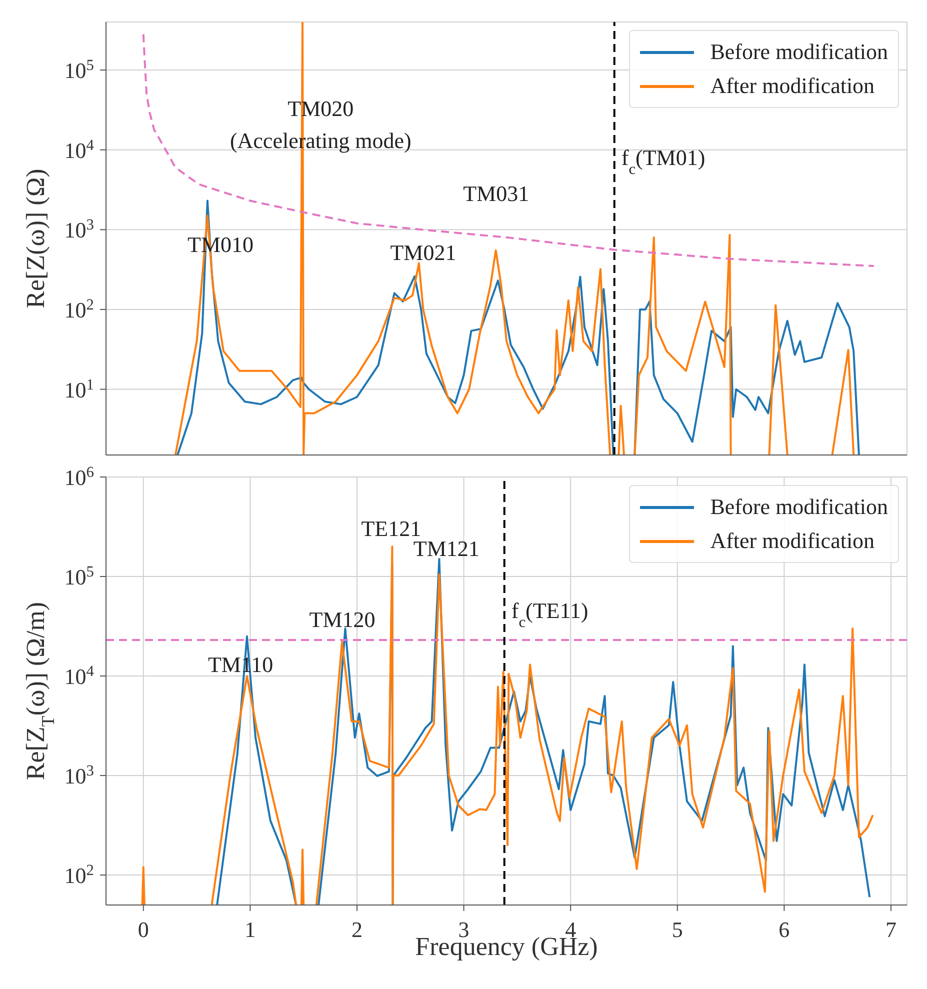 The image size is (927, 989). I want to click on annotation: TM031, so click(496, 194).